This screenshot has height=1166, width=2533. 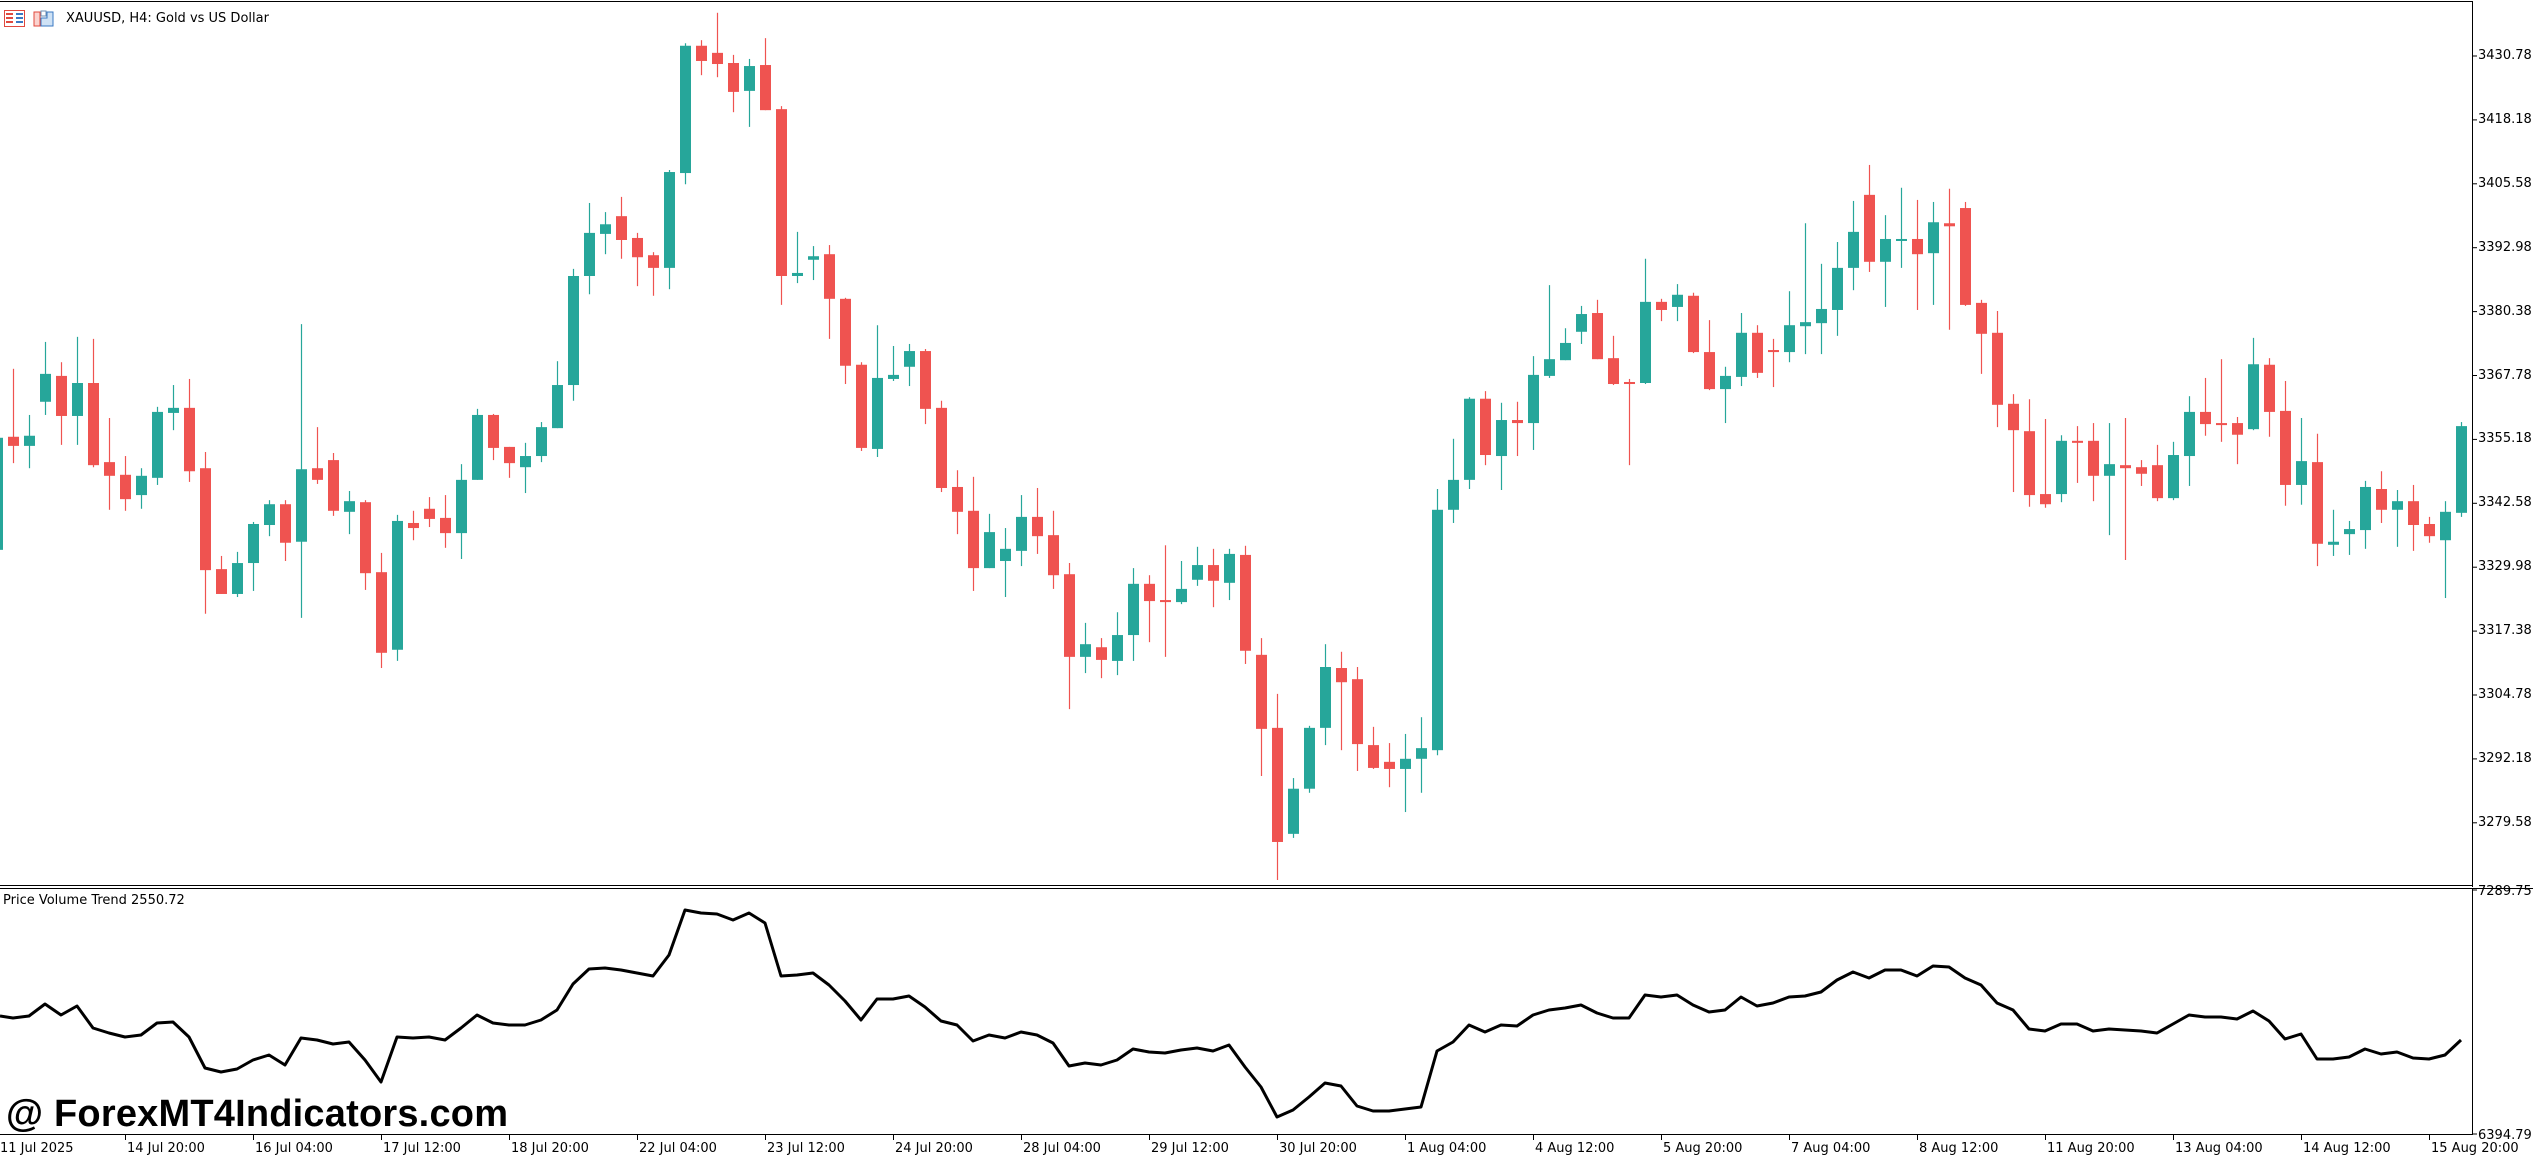 I want to click on time-axis-label: 4 Aug 12:00, so click(x=1575, y=1148).